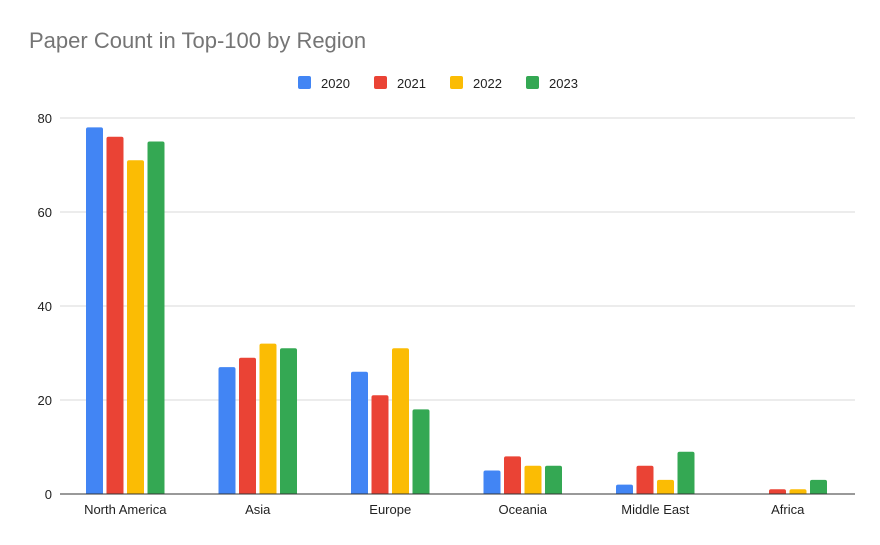  I want to click on legend-swatch-2020, so click(304, 82).